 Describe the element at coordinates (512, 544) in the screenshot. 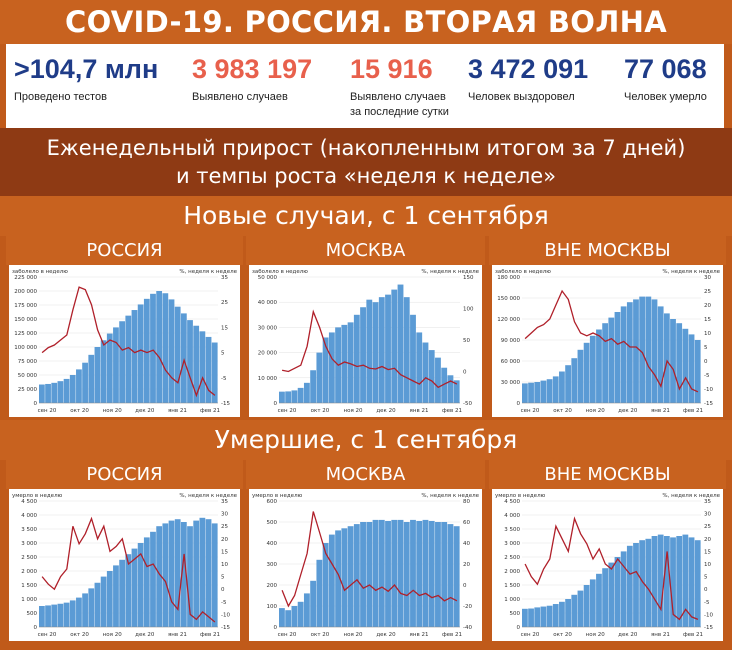

I see `y-tick-label: 3 000` at that location.